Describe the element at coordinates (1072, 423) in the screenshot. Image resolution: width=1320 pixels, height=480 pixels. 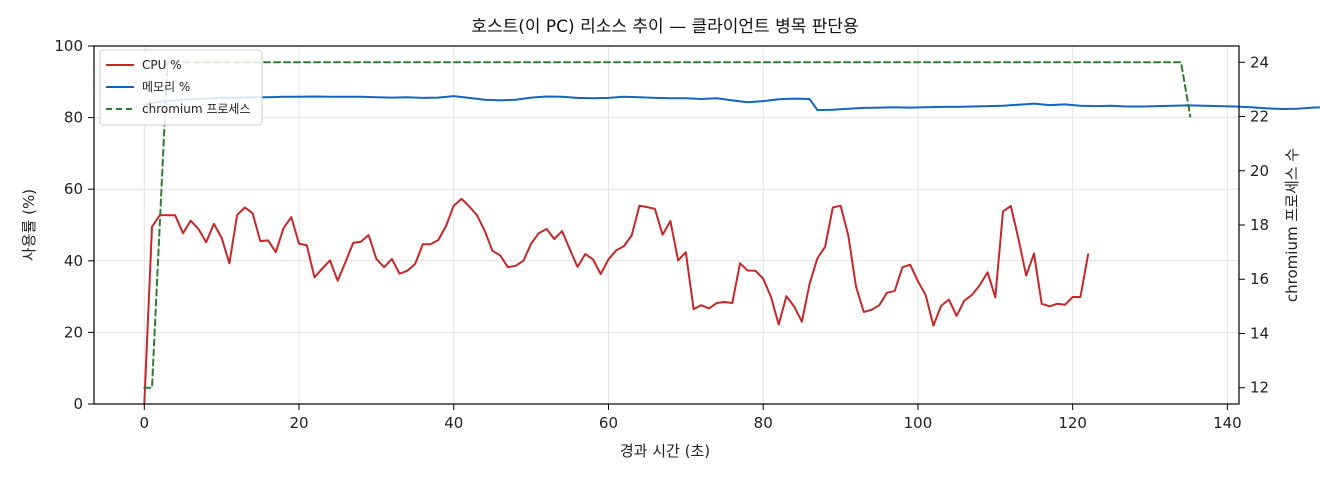
I see `x-tick-label: 120` at that location.